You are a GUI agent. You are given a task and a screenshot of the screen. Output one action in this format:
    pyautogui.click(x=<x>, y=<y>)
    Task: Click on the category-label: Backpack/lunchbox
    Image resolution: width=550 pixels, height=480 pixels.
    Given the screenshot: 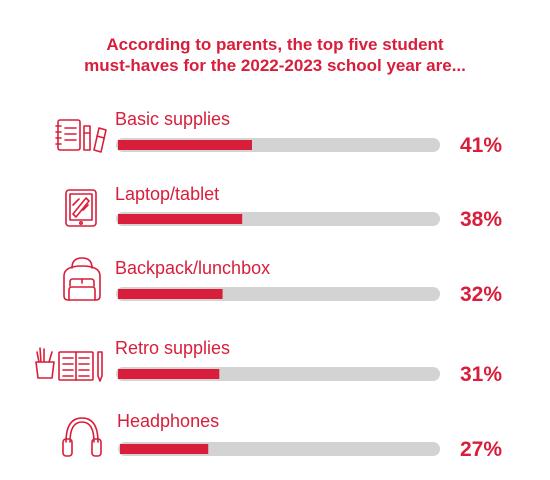 What is the action you would take?
    pyautogui.click(x=192, y=268)
    